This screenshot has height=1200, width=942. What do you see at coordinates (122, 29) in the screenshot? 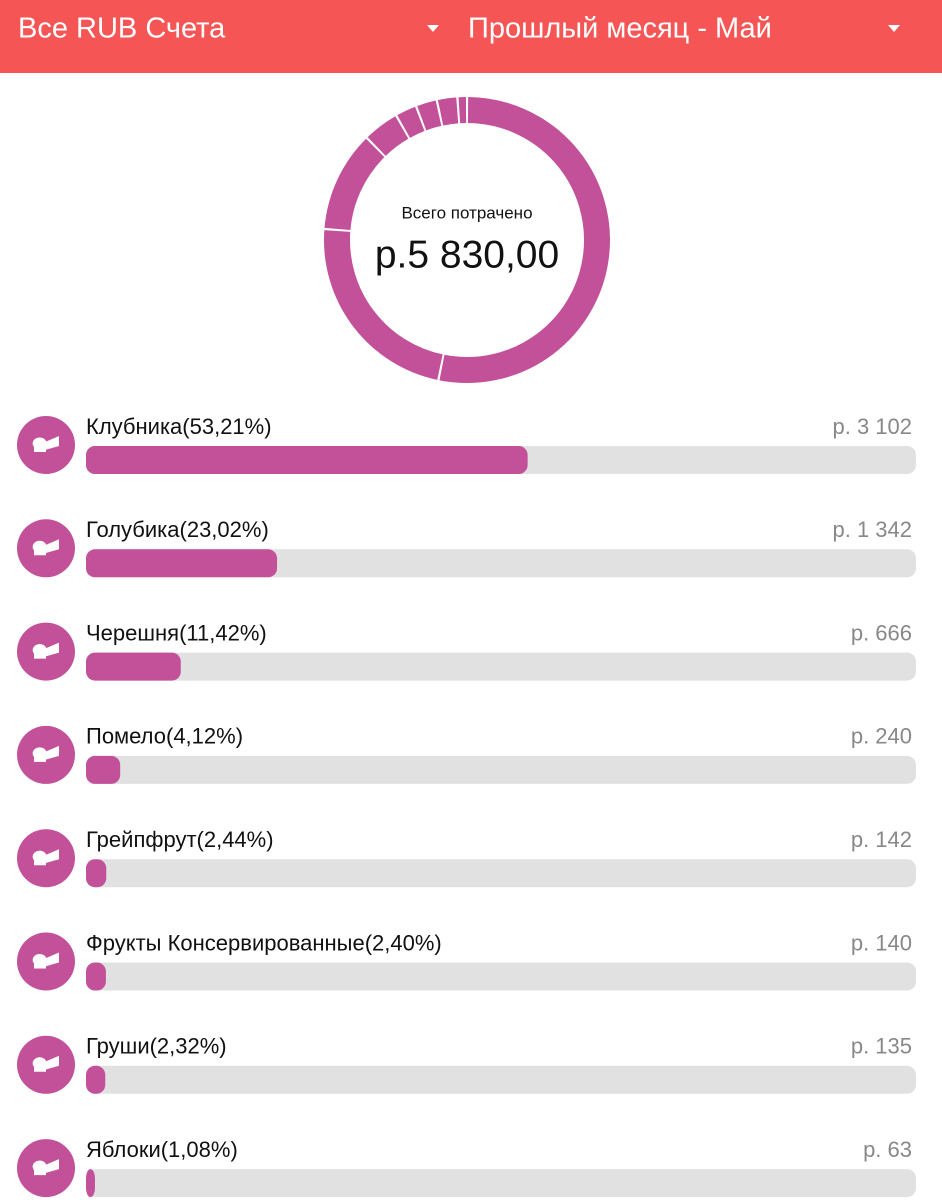
I see `account-selector: Все RUB Счета` at bounding box center [122, 29].